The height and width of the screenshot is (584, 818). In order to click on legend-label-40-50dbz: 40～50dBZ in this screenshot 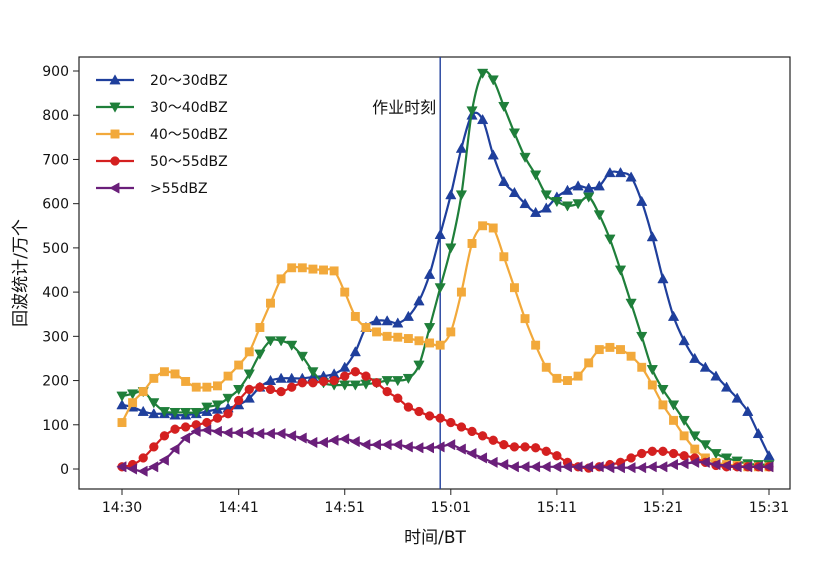, I will do `click(189, 135)`.